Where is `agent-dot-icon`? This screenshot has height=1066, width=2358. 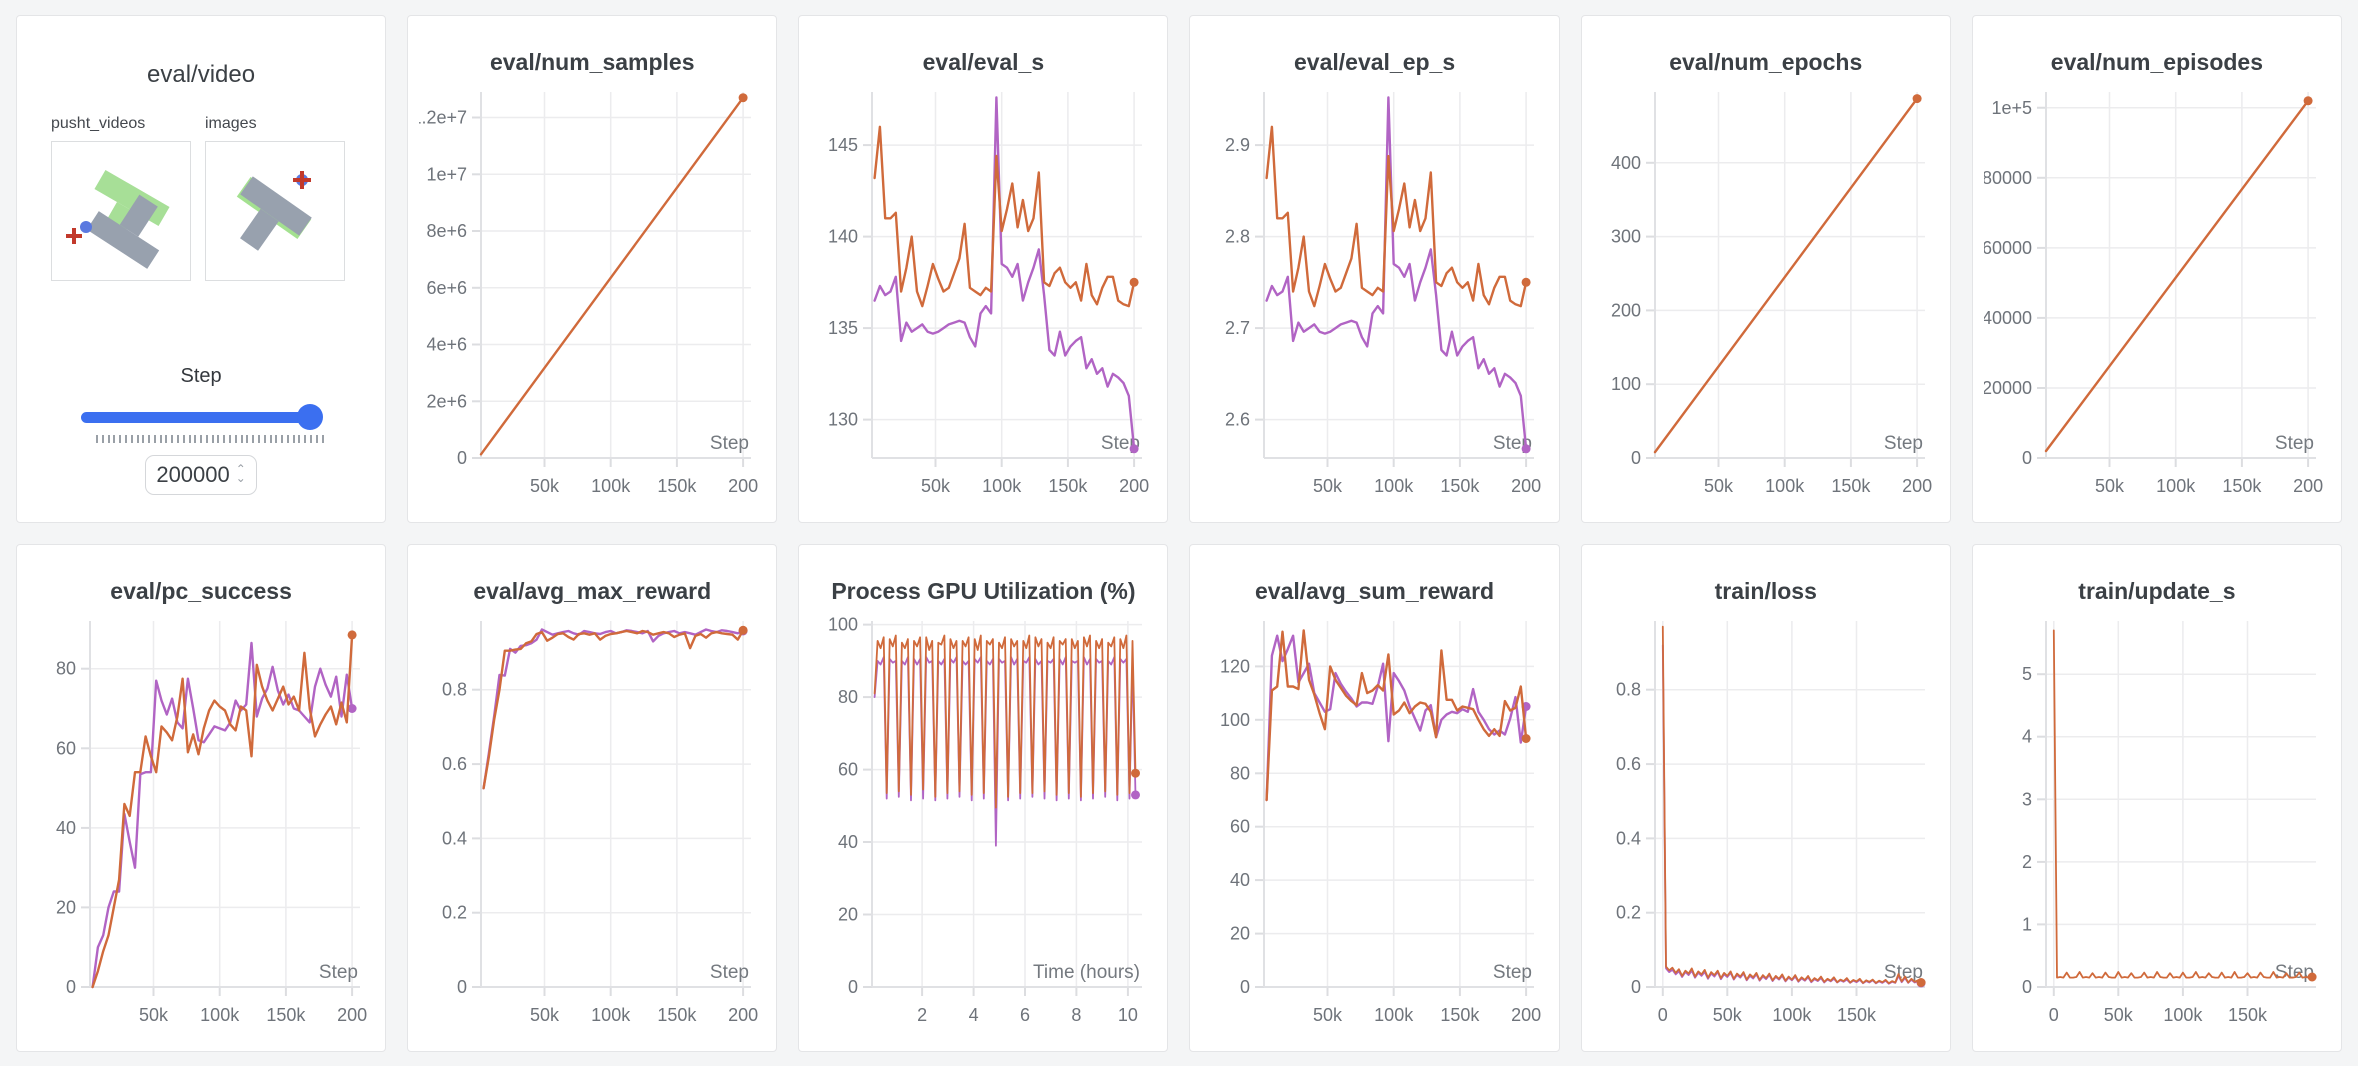 agent-dot-icon is located at coordinates (86, 227).